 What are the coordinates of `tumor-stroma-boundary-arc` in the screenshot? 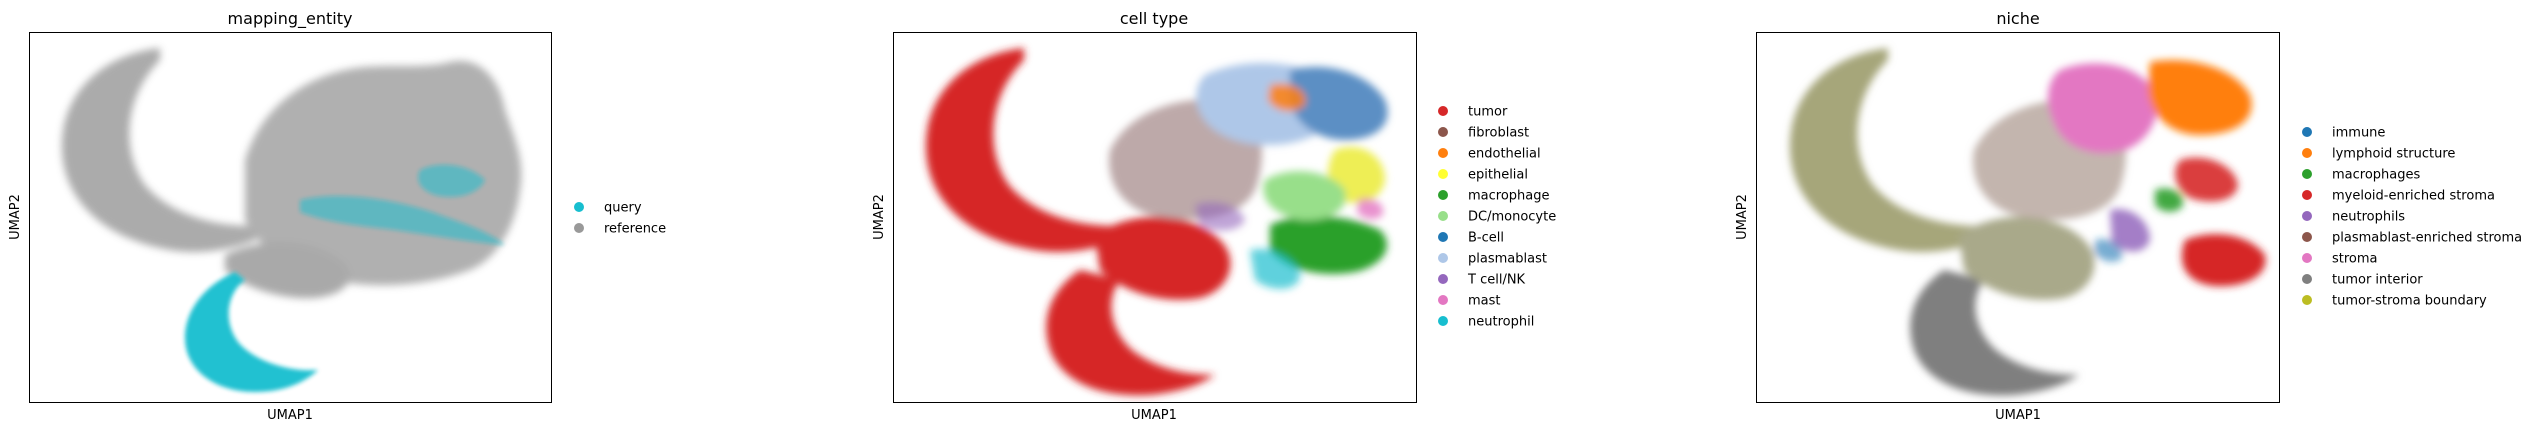 It's located at (1893, 150).